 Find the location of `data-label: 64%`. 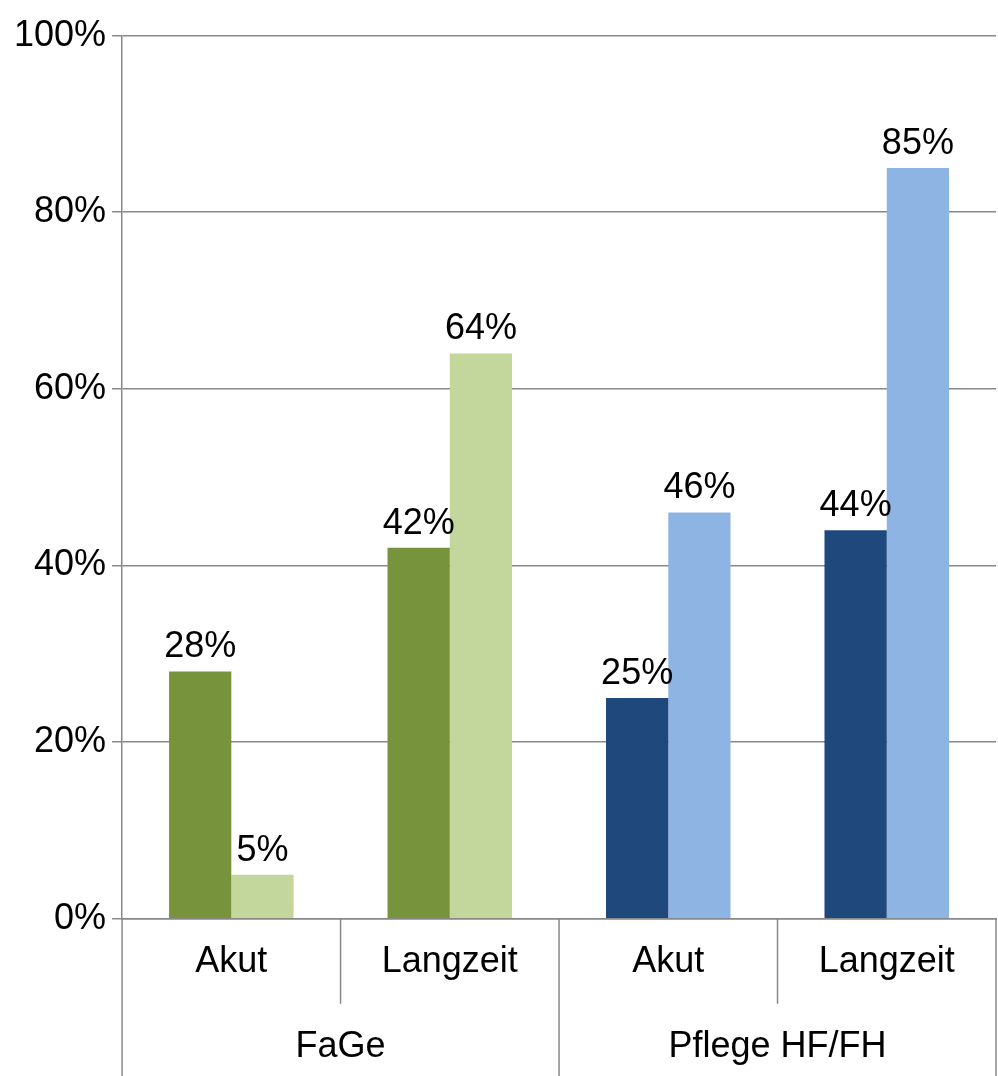

data-label: 64% is located at coordinates (480, 327).